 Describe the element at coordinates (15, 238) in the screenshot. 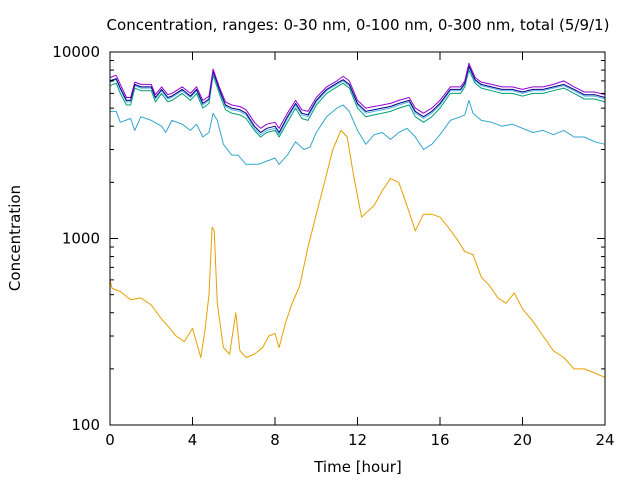

I see `y-axis-label: Concentration` at that location.